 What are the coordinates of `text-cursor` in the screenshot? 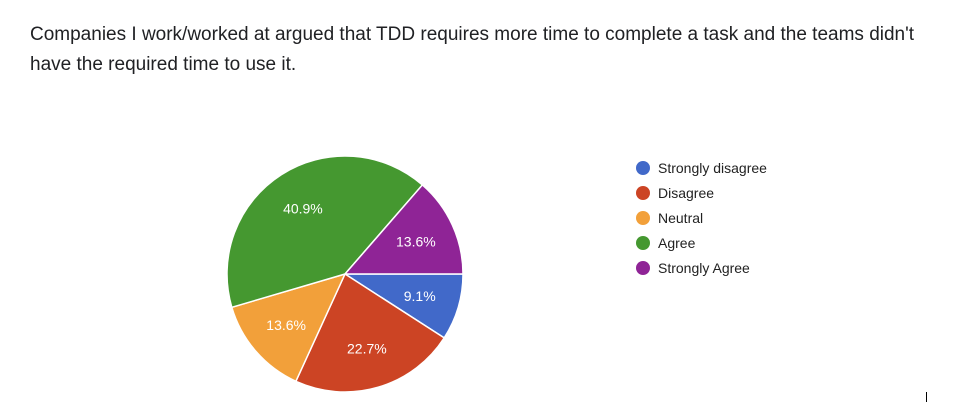 It's located at (926, 397).